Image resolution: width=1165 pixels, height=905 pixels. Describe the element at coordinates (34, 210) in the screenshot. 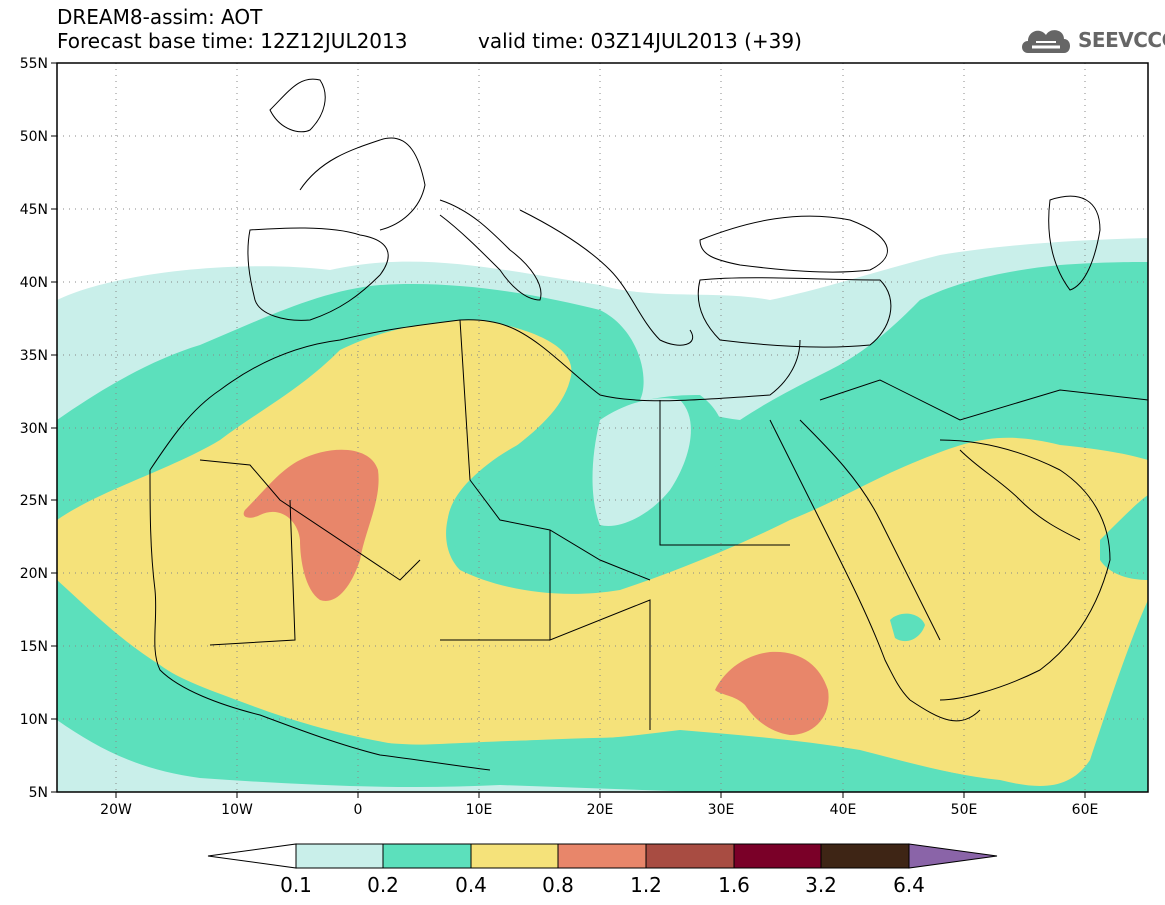

I see `lat-label-45n: 45N` at that location.